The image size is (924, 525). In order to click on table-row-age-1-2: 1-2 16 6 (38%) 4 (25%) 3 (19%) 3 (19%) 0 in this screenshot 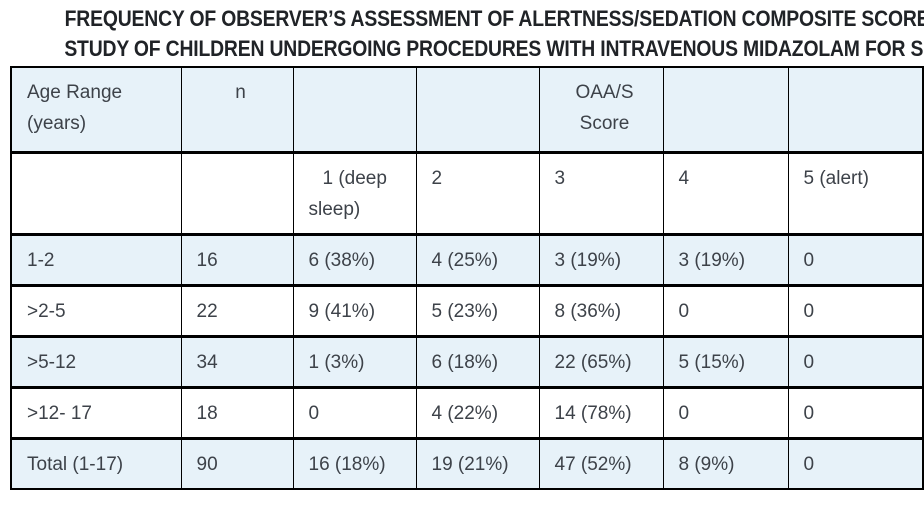, I will do `click(467, 259)`.